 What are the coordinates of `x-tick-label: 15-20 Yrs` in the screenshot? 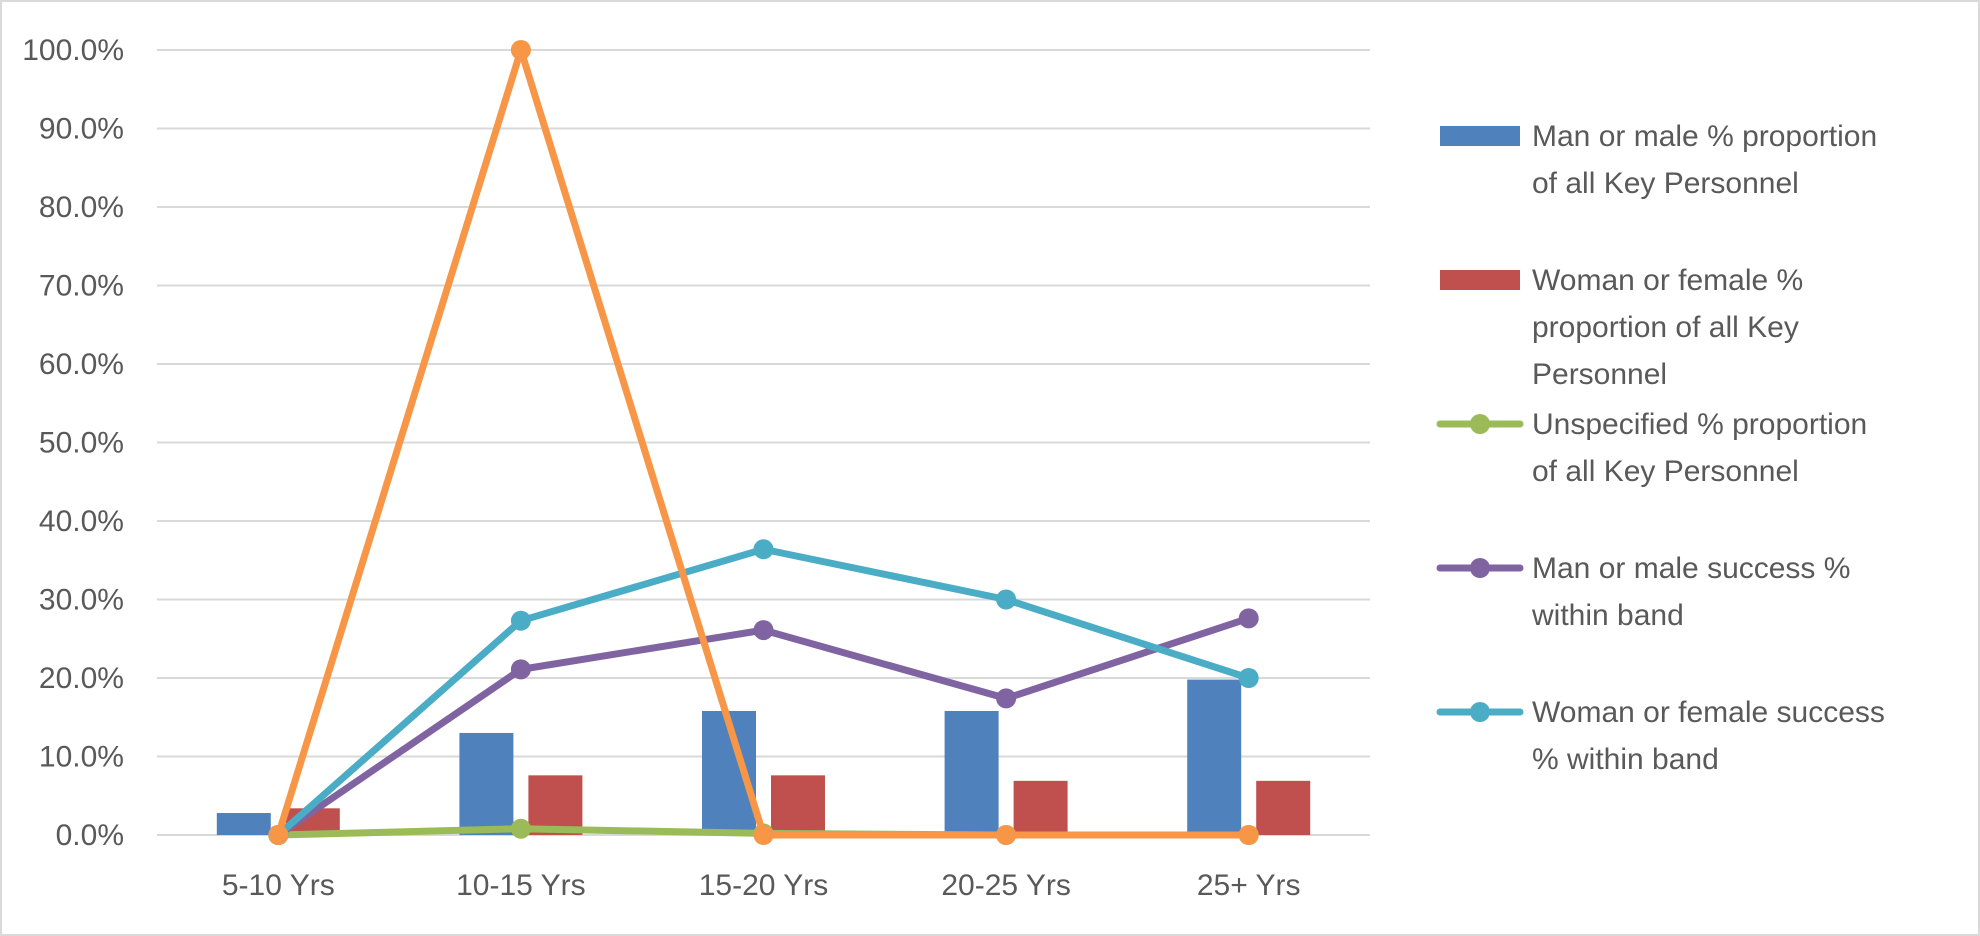 It's located at (764, 885).